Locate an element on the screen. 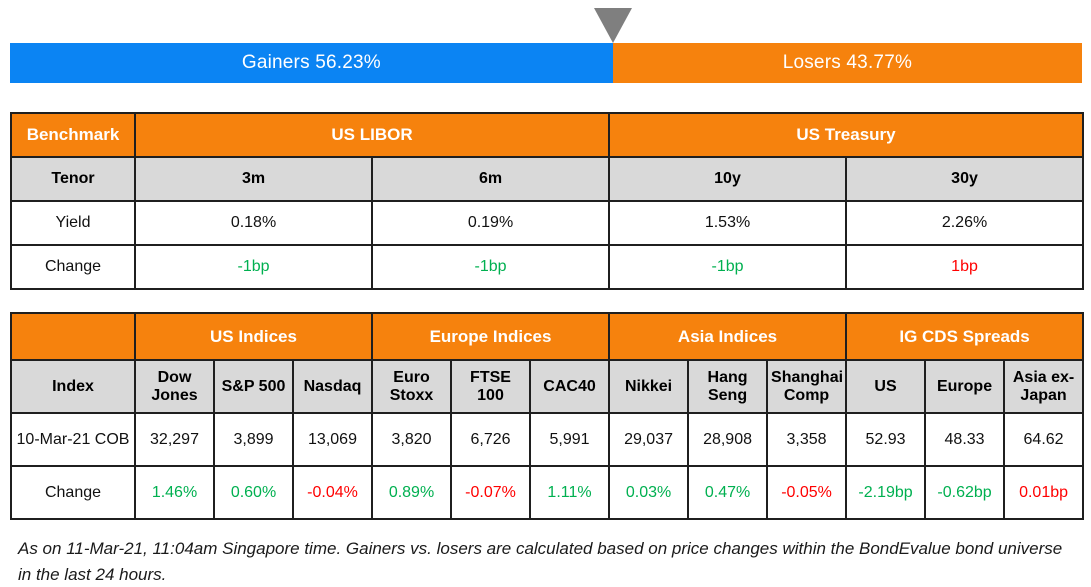 The image size is (1091, 587). index-row-label: Index is located at coordinates (73, 386).